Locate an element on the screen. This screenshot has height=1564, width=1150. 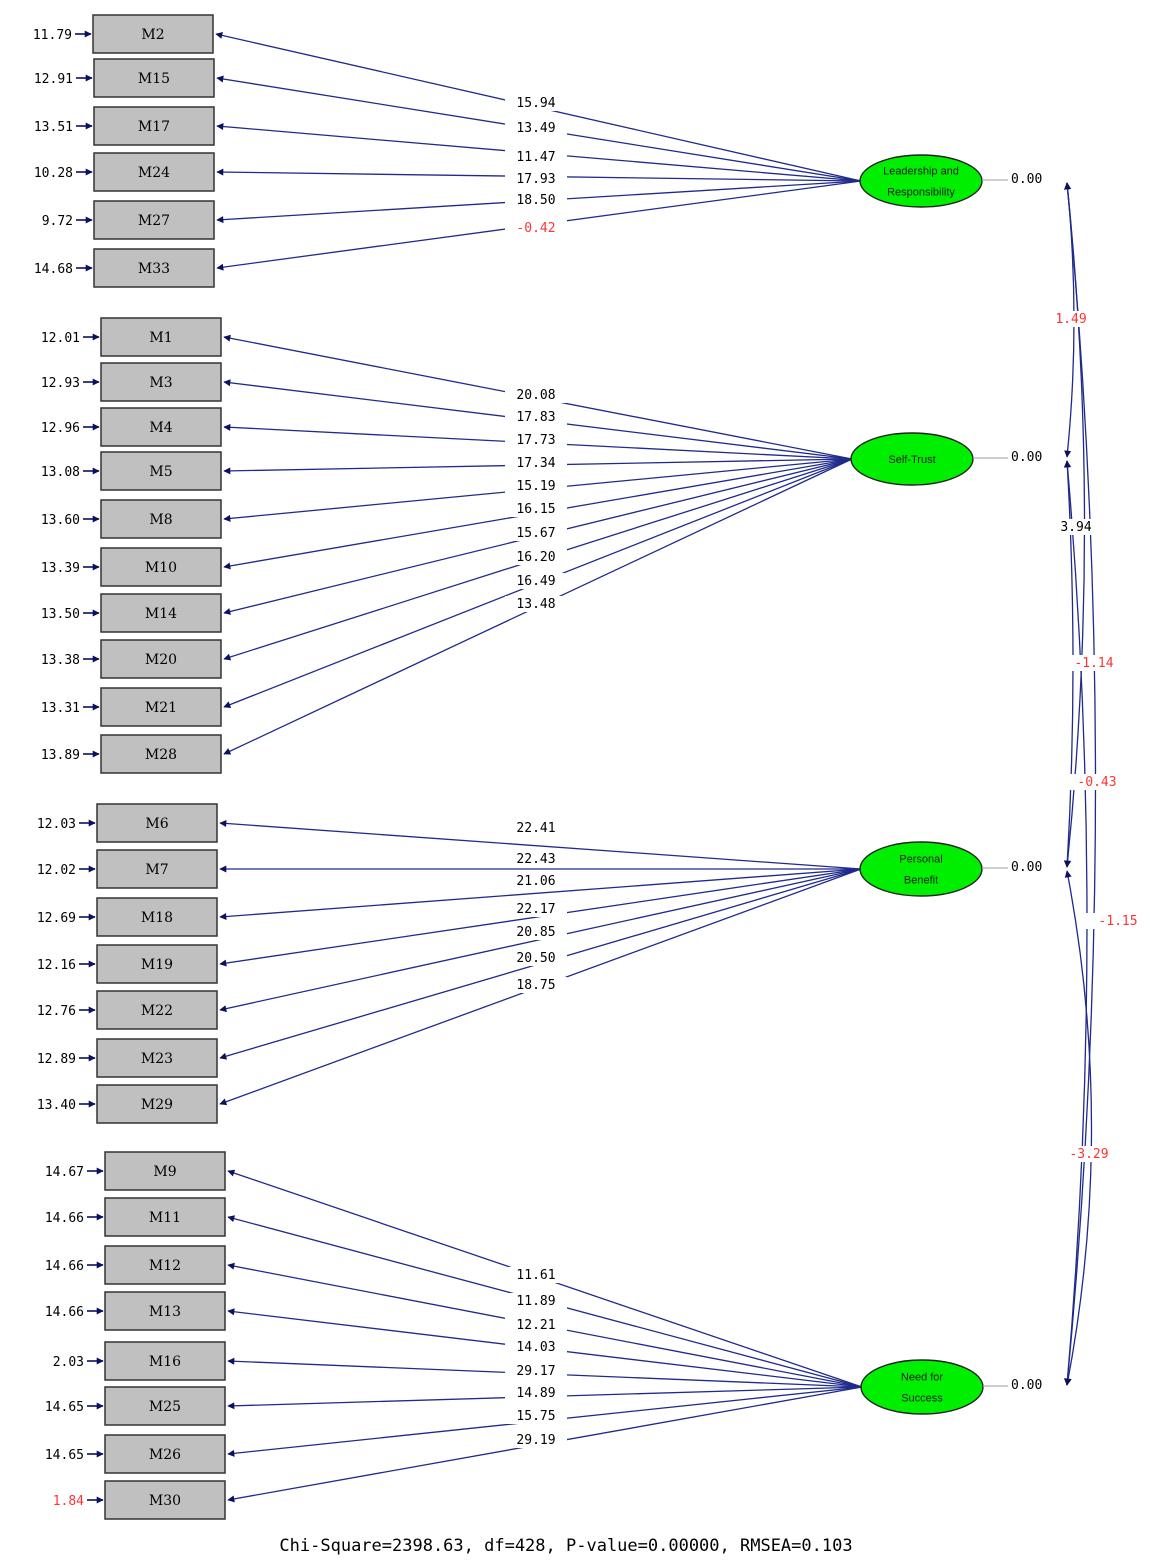
indicator-label: M18 is located at coordinates (157, 918).